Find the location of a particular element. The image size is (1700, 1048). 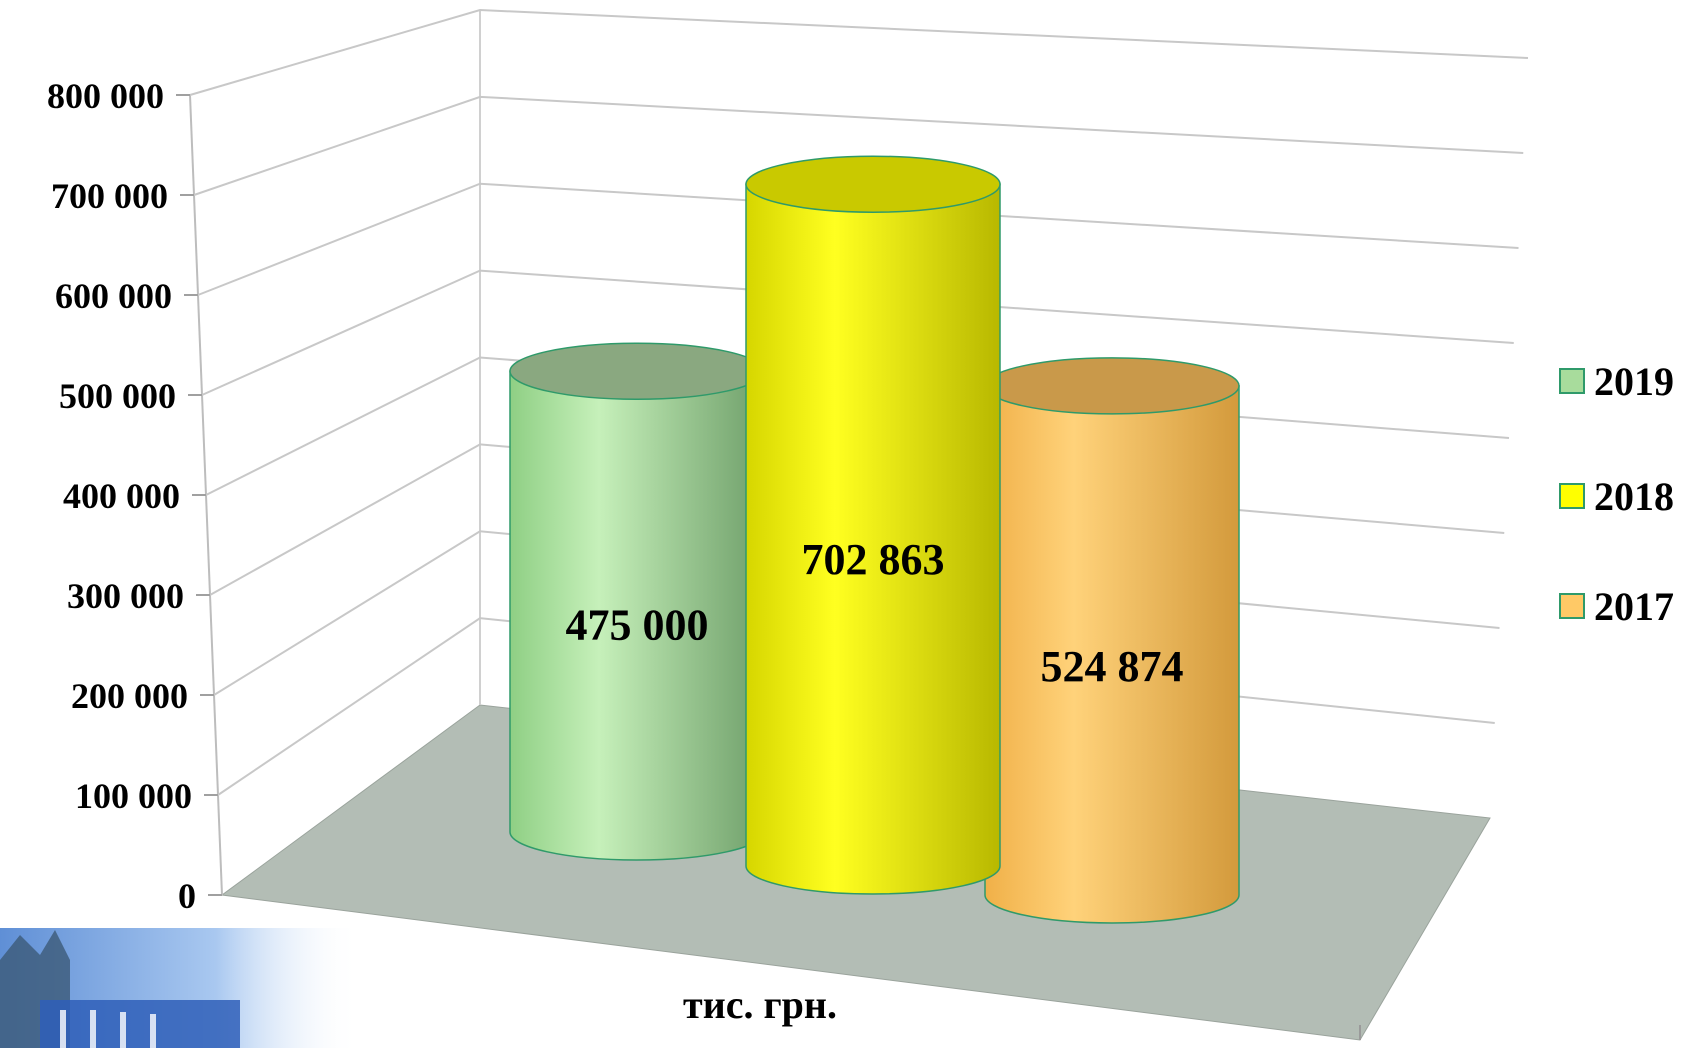

legend-label: 2019 is located at coordinates (1634, 381).